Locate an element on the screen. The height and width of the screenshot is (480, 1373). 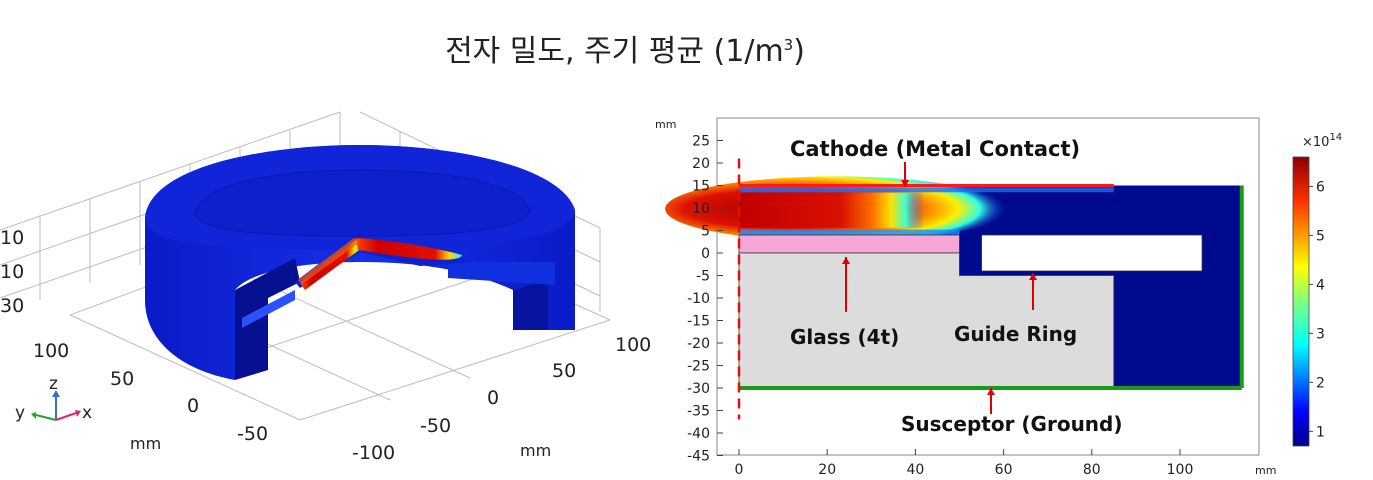
annotation-guide-ring: Guide Ring is located at coordinates (1015, 334).